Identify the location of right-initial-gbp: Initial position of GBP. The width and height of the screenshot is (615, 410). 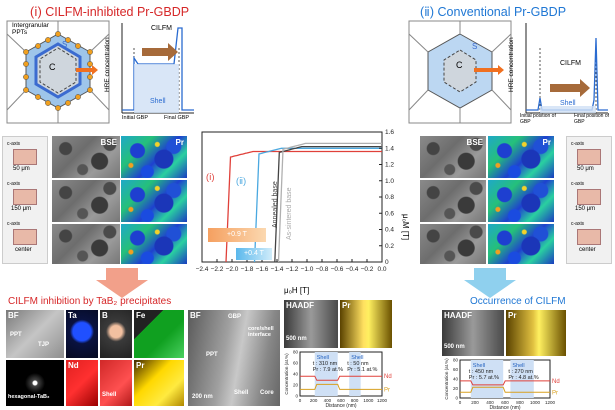
(538, 119).